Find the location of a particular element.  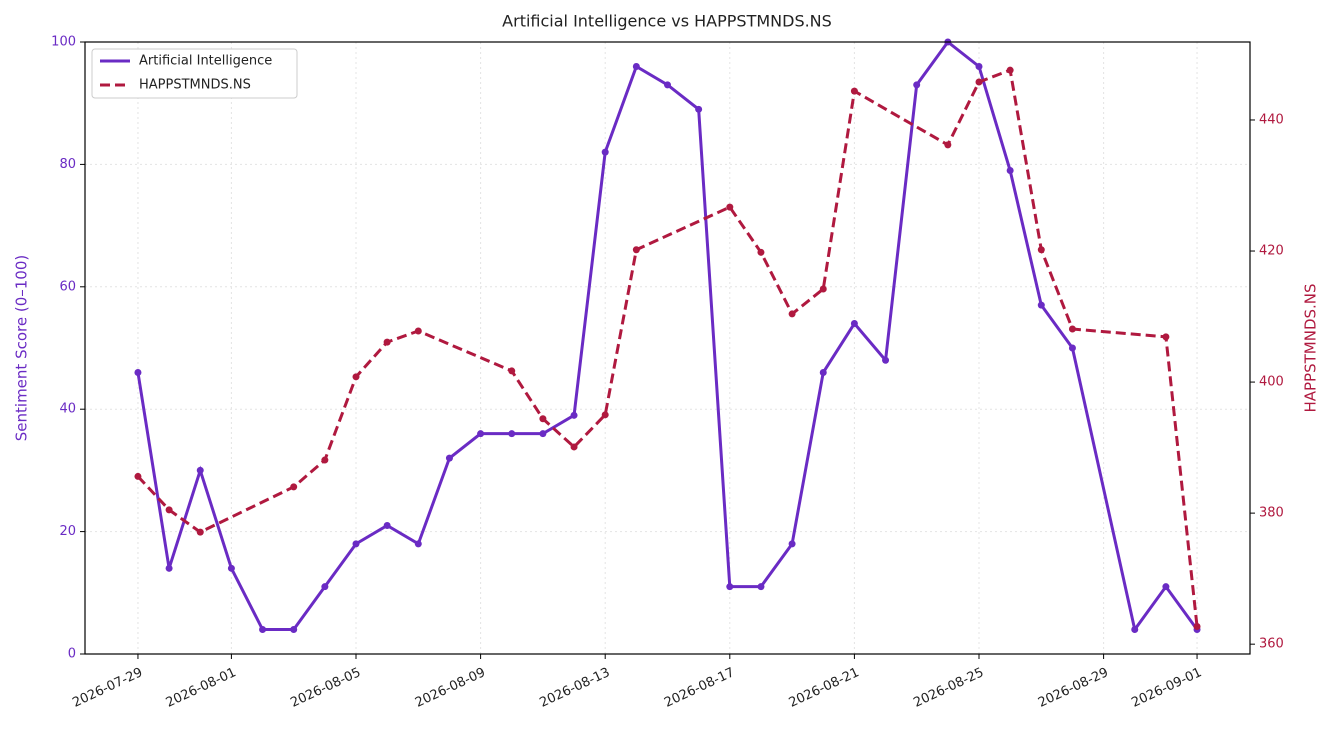

y-tick-label: 0 is located at coordinates (72, 654).